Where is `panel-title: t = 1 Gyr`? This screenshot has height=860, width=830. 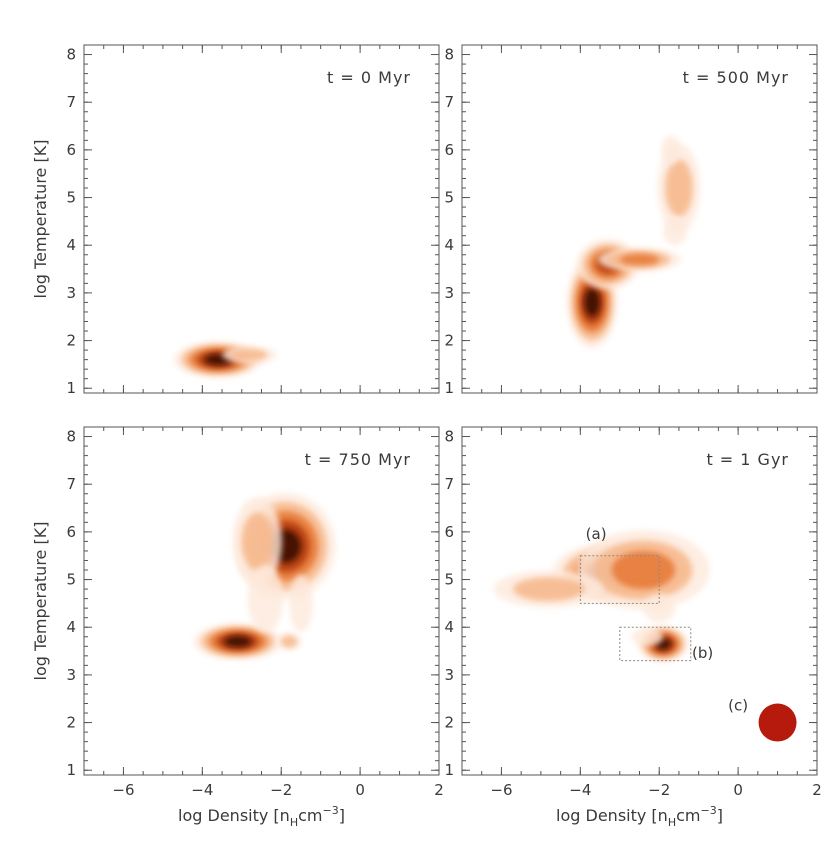
panel-title: t = 1 Gyr is located at coordinates (747, 459).